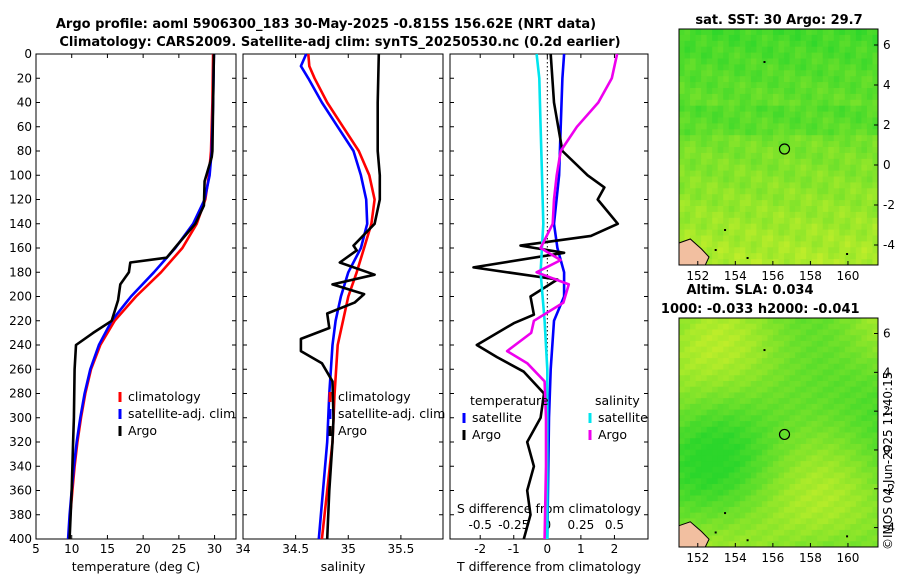 This screenshot has height=580, width=900. What do you see at coordinates (20, 491) in the screenshot?
I see `depth-tick-label: 360` at bounding box center [20, 491].